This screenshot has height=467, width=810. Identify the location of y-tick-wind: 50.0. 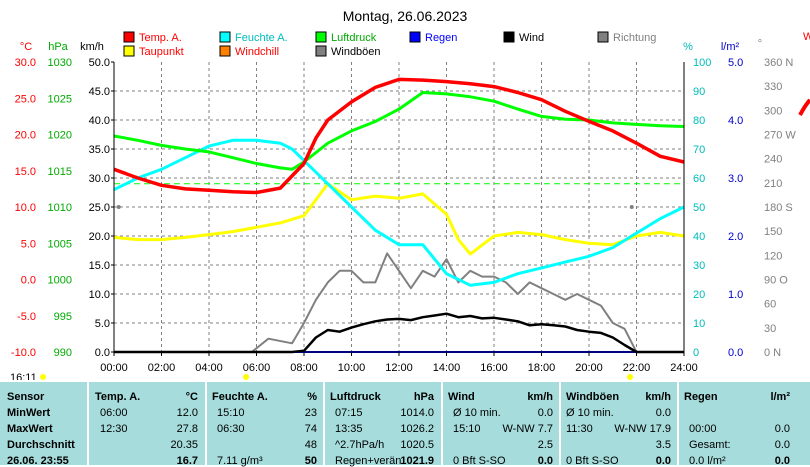
(99, 63).